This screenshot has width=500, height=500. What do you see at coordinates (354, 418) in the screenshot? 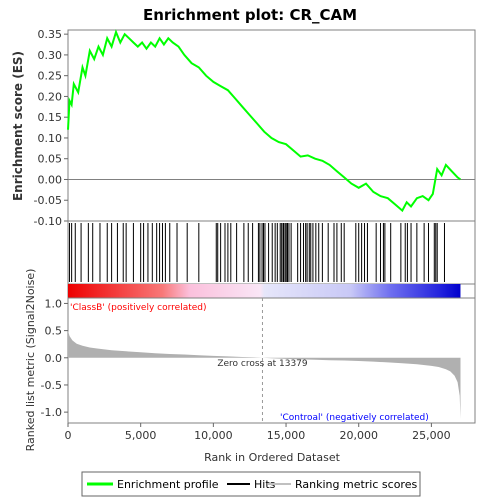
I see `negative-correlation-label: 'Controal' (negatively correlated)` at bounding box center [354, 418].